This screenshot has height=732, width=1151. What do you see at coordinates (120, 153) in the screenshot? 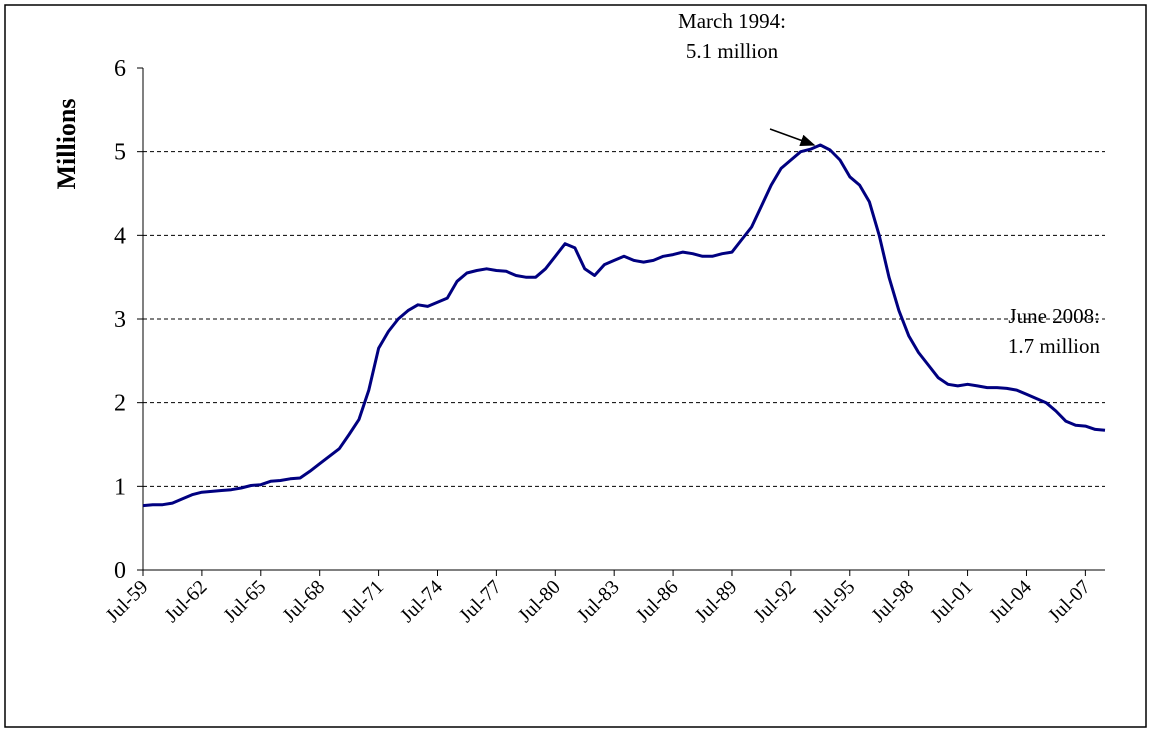
I see `y-tick-label: 5` at bounding box center [120, 153].